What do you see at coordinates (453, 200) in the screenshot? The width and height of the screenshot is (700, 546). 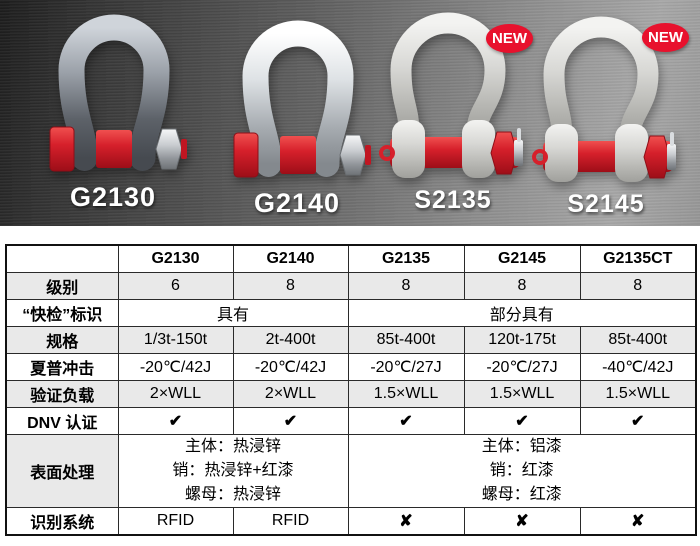 I see `product-label-s2135: S2135` at bounding box center [453, 200].